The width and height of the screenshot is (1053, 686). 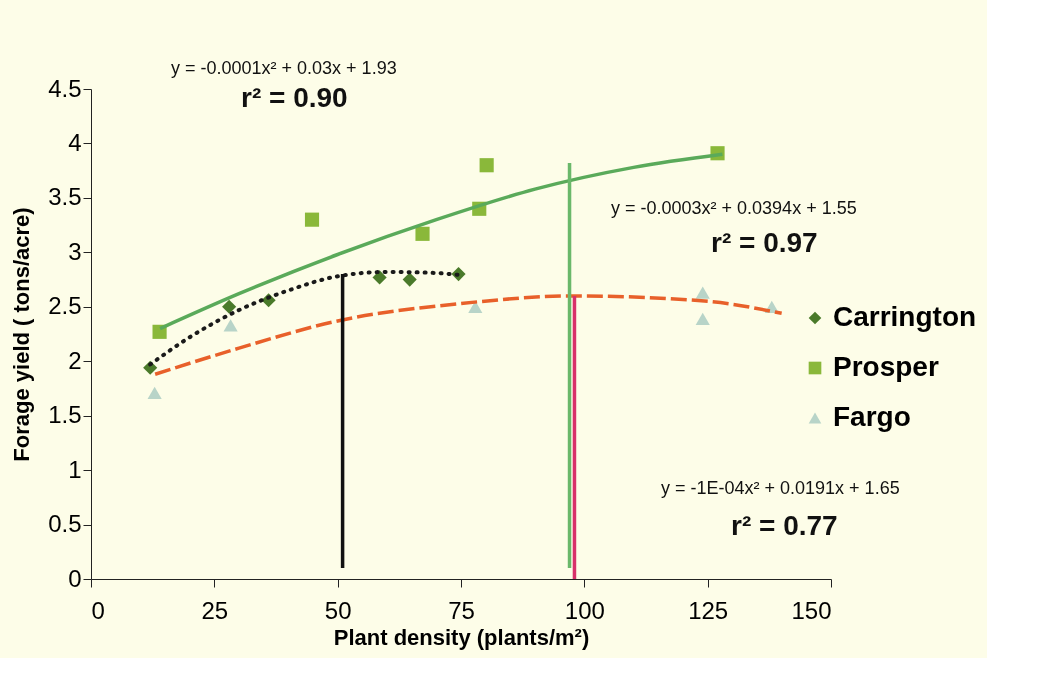 I want to click on x-tick-label: 25, so click(x=215, y=610).